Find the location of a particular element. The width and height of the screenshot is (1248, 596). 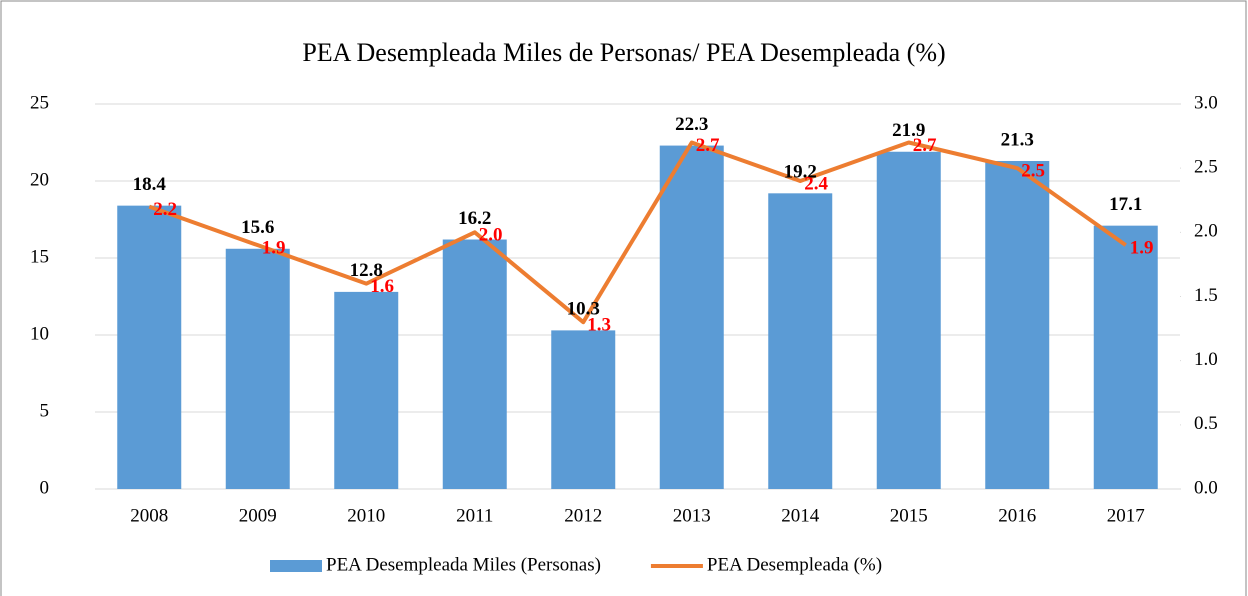

legend-label: PEA Desempleada (%) is located at coordinates (794, 564).